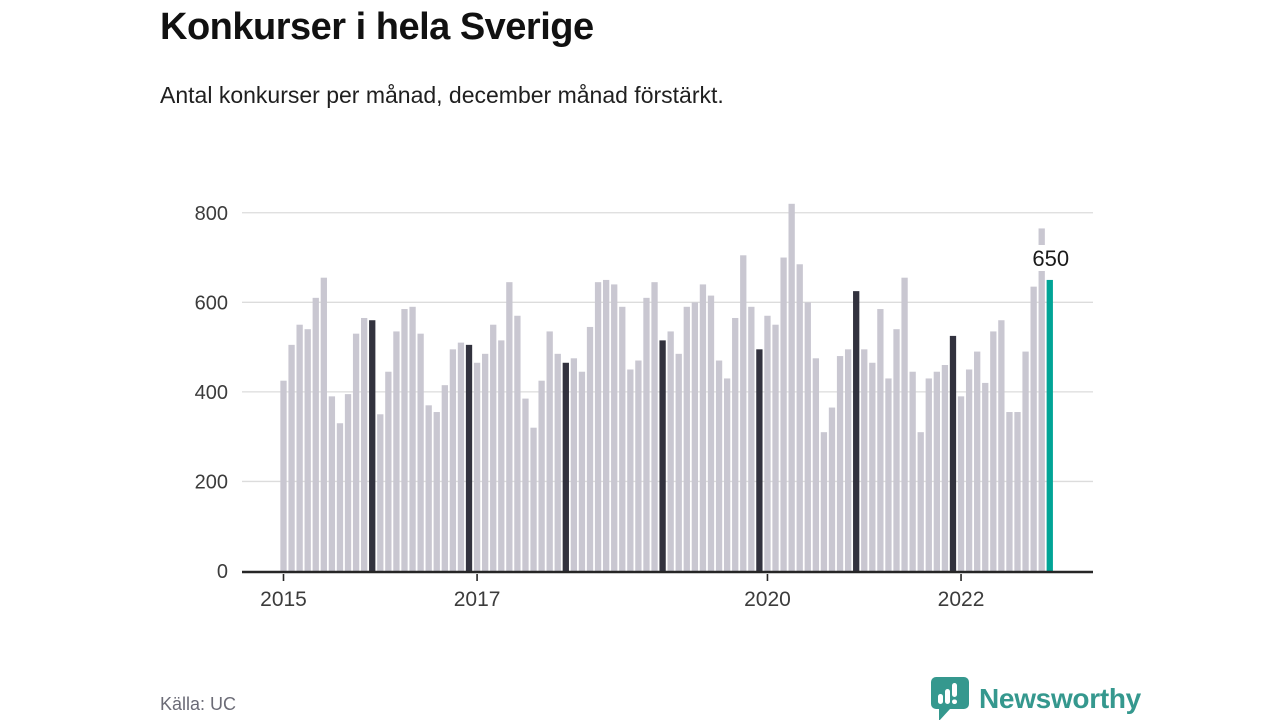 Image resolution: width=1280 pixels, height=720 pixels. What do you see at coordinates (961, 599) in the screenshot?
I see `x-axis-tick-label: 2022` at bounding box center [961, 599].